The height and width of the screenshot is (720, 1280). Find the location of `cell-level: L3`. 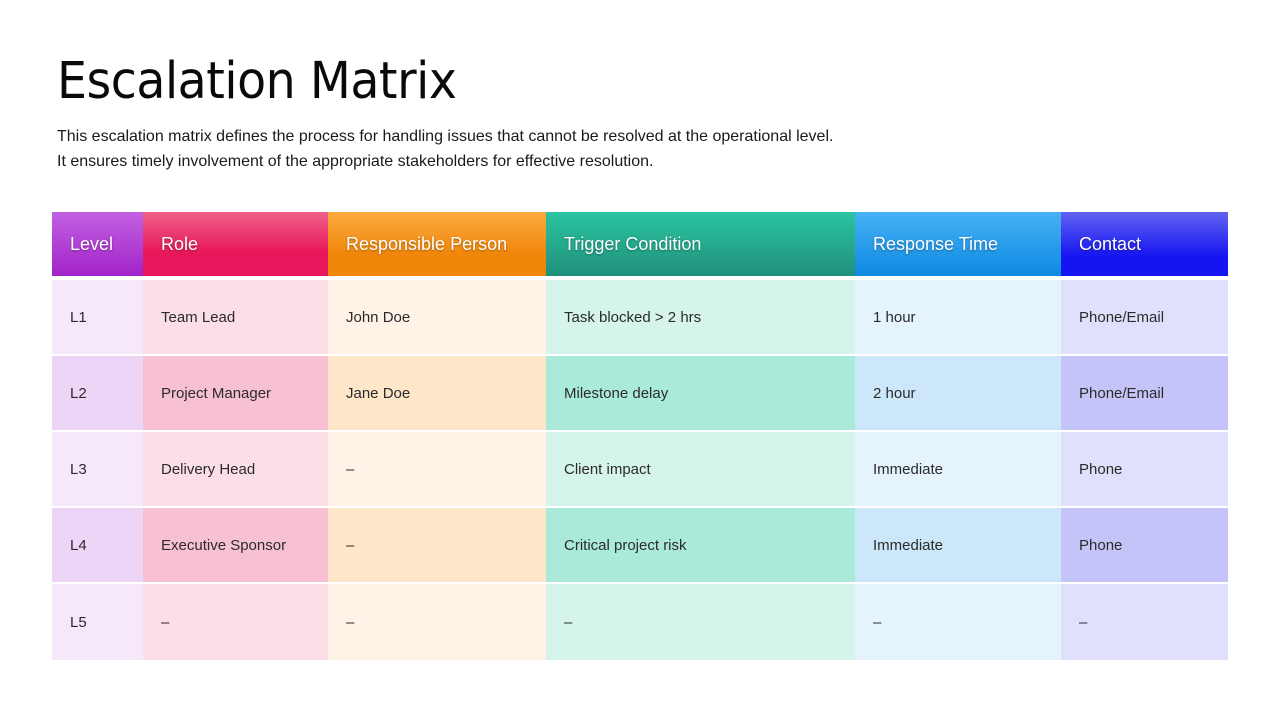

cell-level: L3 is located at coordinates (97, 470).